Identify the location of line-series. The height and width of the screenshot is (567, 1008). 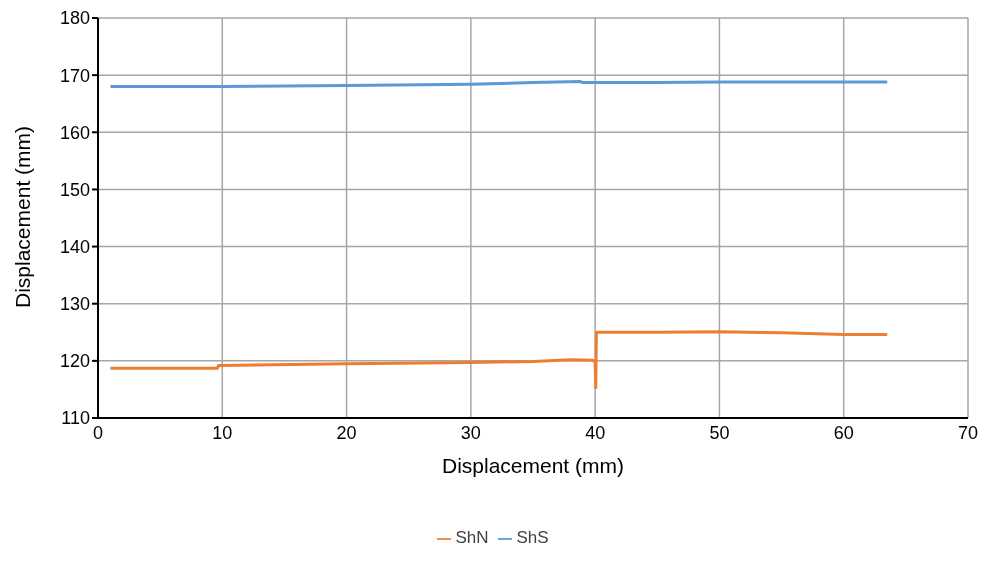
(498, 360).